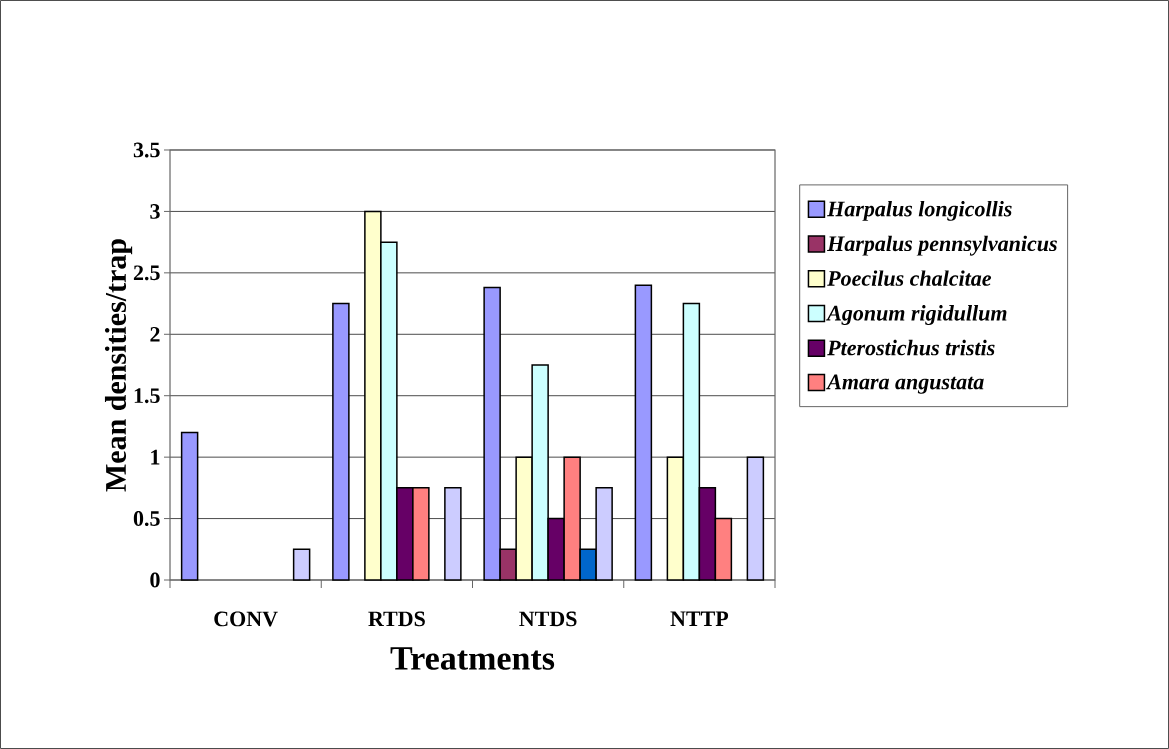  I want to click on y-tick-label: 0.5, so click(146, 519).